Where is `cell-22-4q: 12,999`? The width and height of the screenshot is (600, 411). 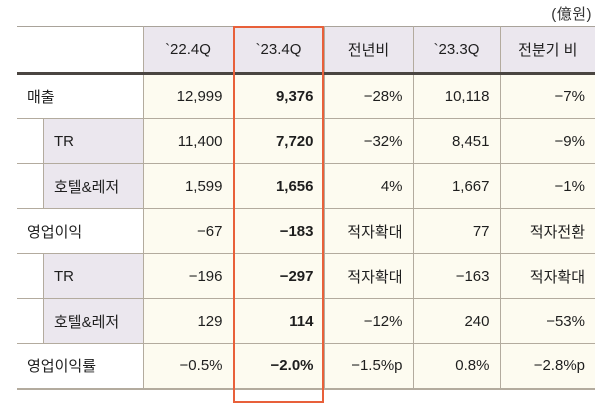
cell-22-4q: 12,999 is located at coordinates (188, 96).